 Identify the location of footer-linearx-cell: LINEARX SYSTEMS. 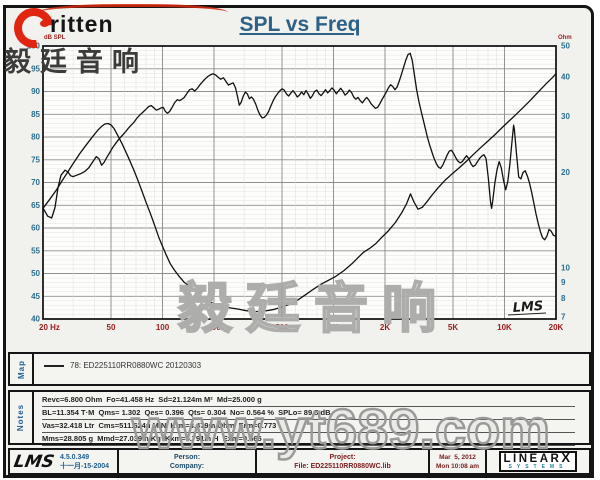
(538, 461).